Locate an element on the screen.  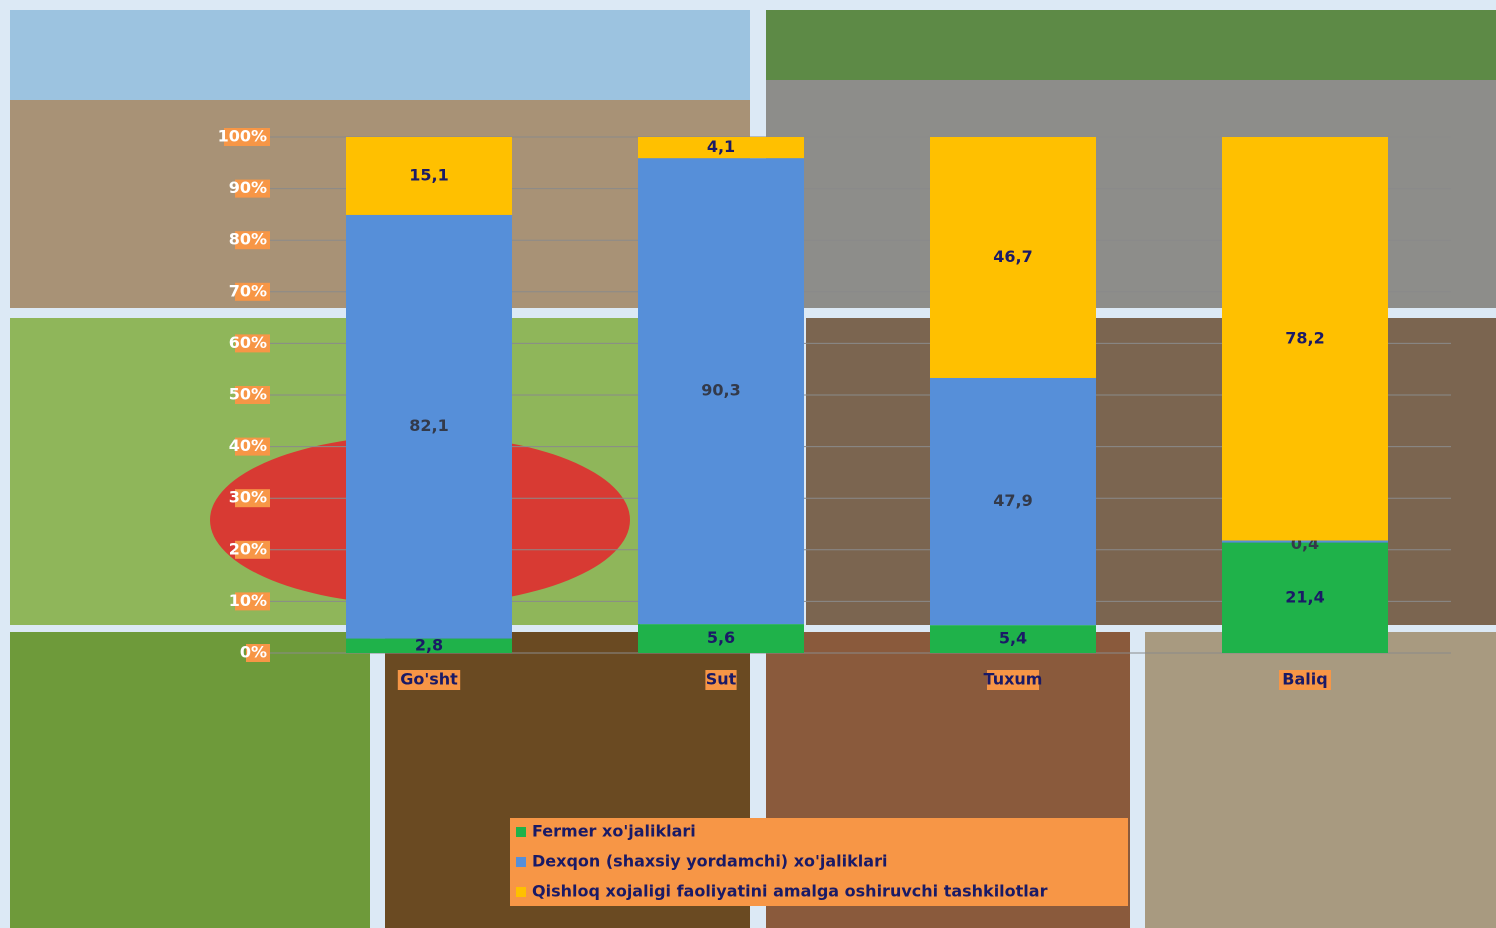
y-tick-label: 20% is located at coordinates (248, 548).